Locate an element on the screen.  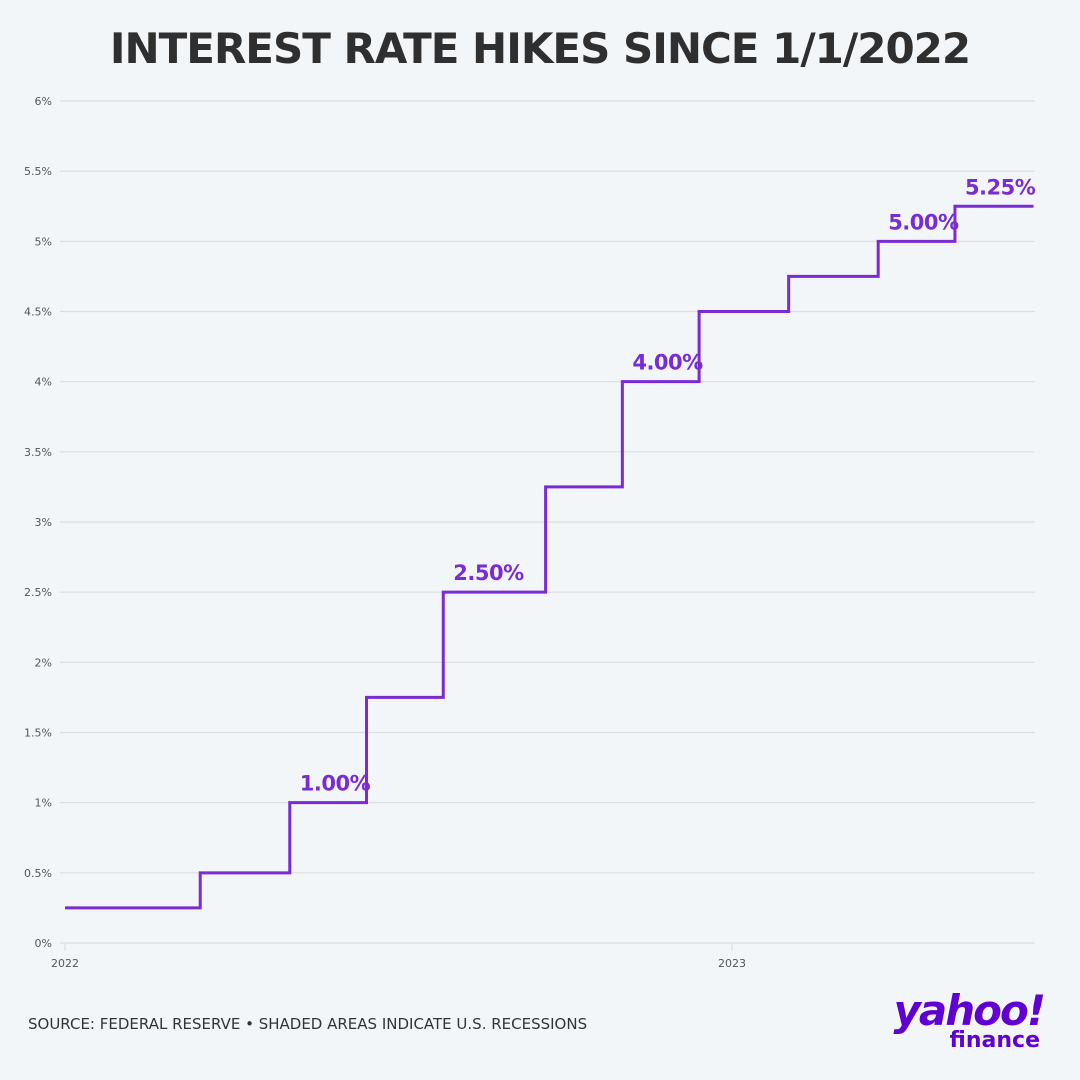
y-tick-label: 4.5% is located at coordinates (38, 312).